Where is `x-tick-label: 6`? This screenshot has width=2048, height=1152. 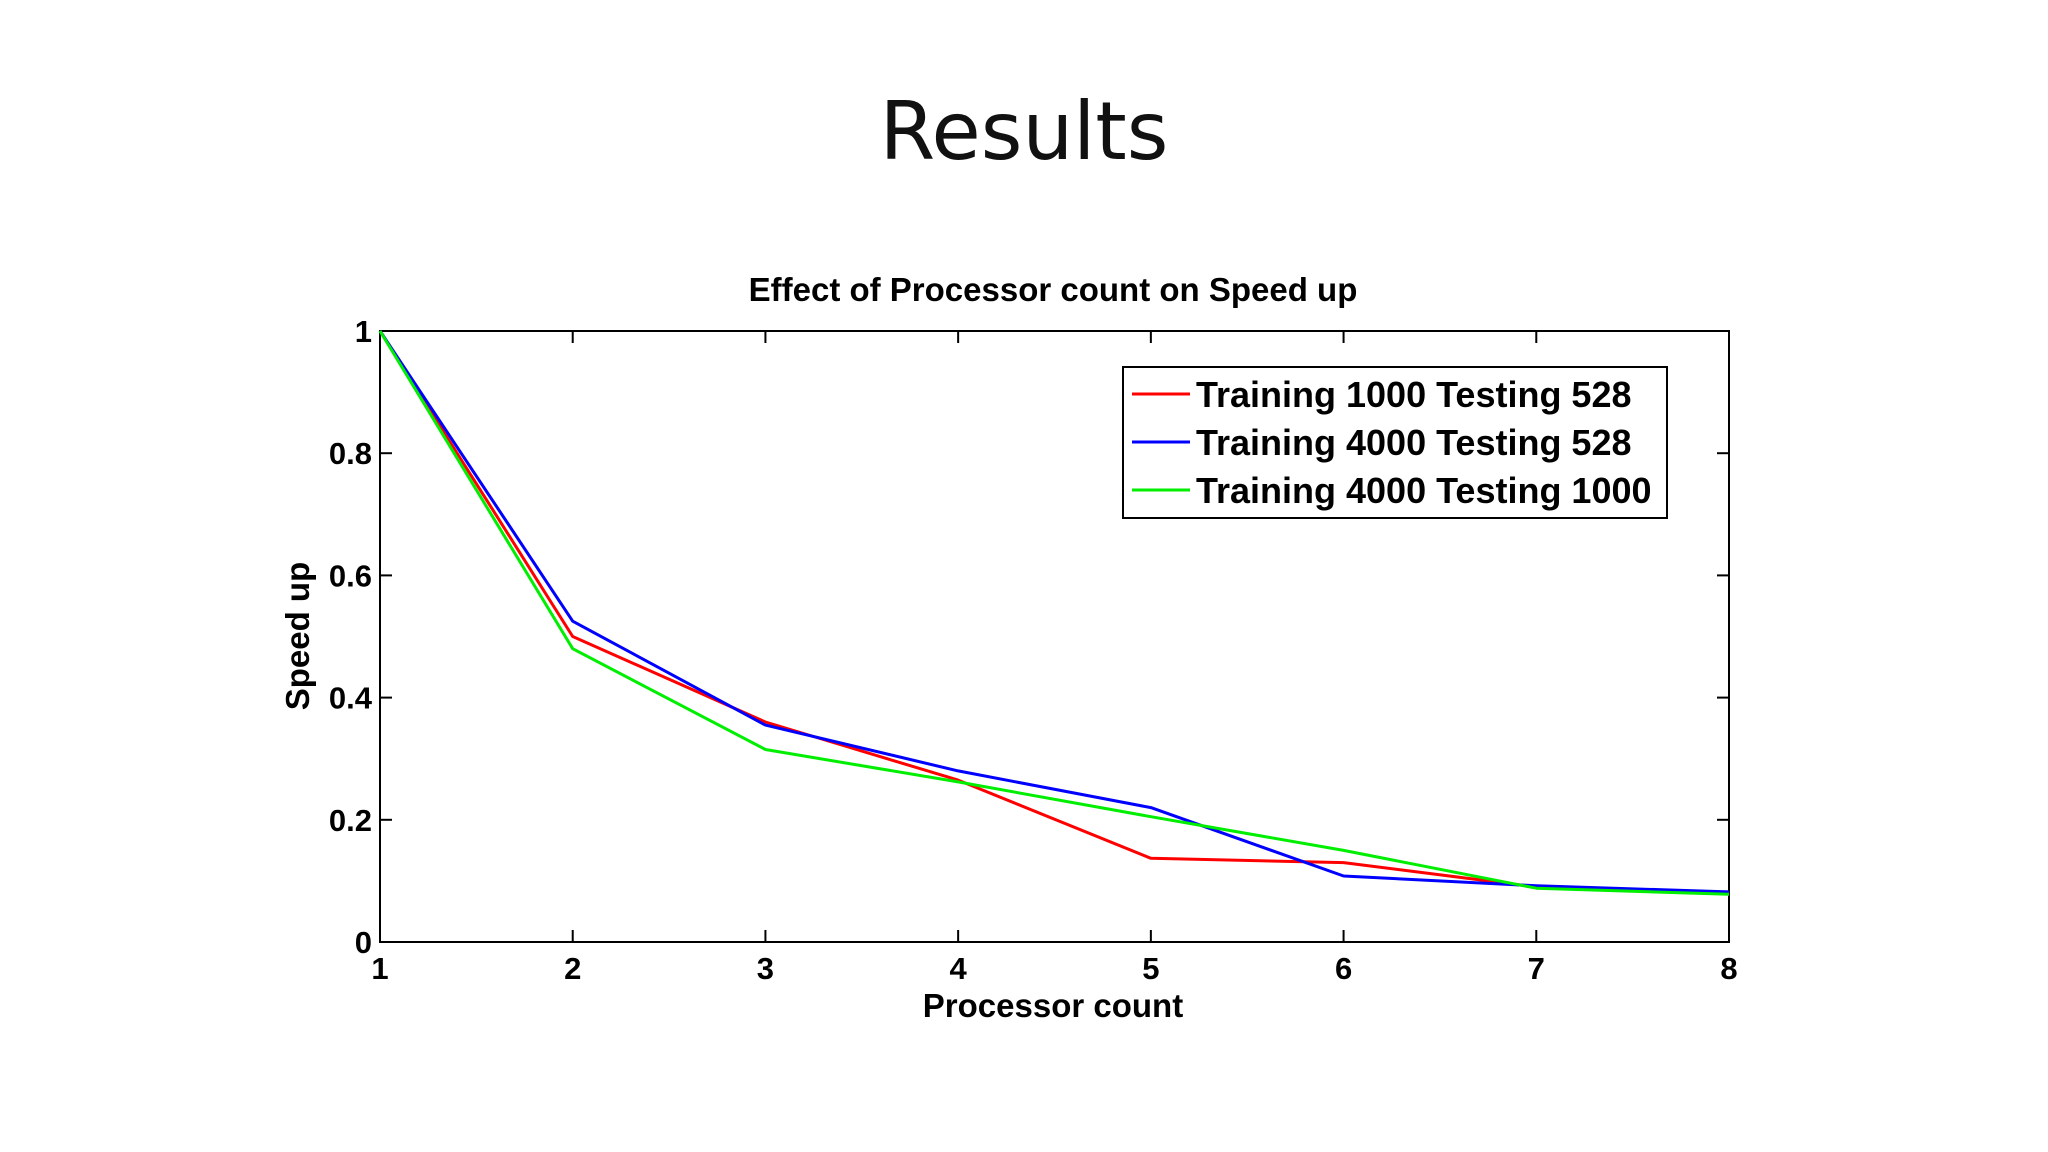
x-tick-label: 6 is located at coordinates (1343, 968).